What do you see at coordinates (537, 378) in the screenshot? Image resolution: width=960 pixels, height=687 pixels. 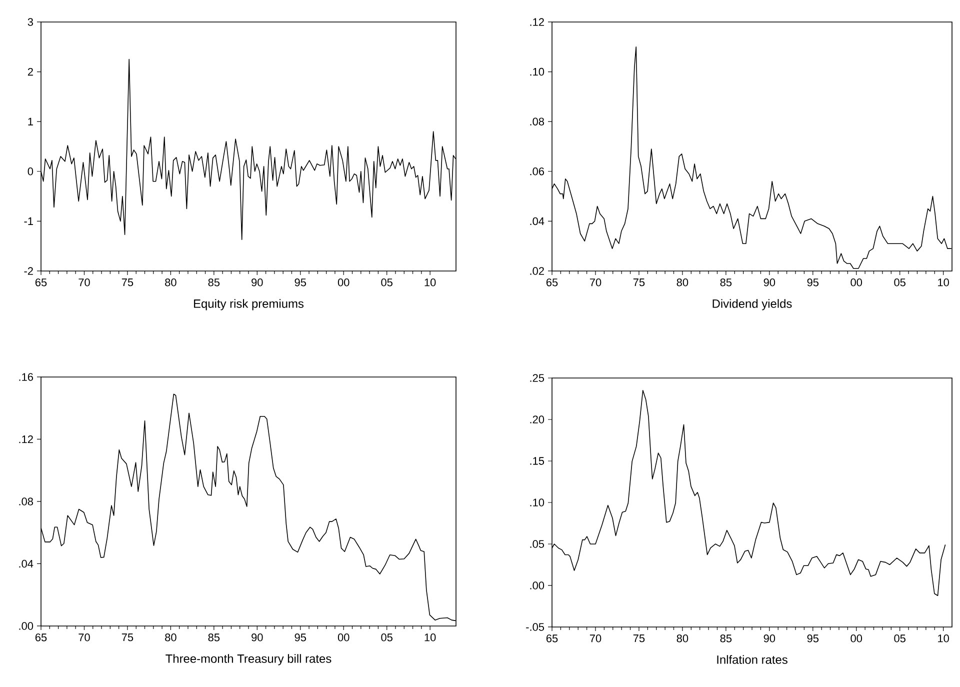 I see `y-tick-label: .25` at bounding box center [537, 378].